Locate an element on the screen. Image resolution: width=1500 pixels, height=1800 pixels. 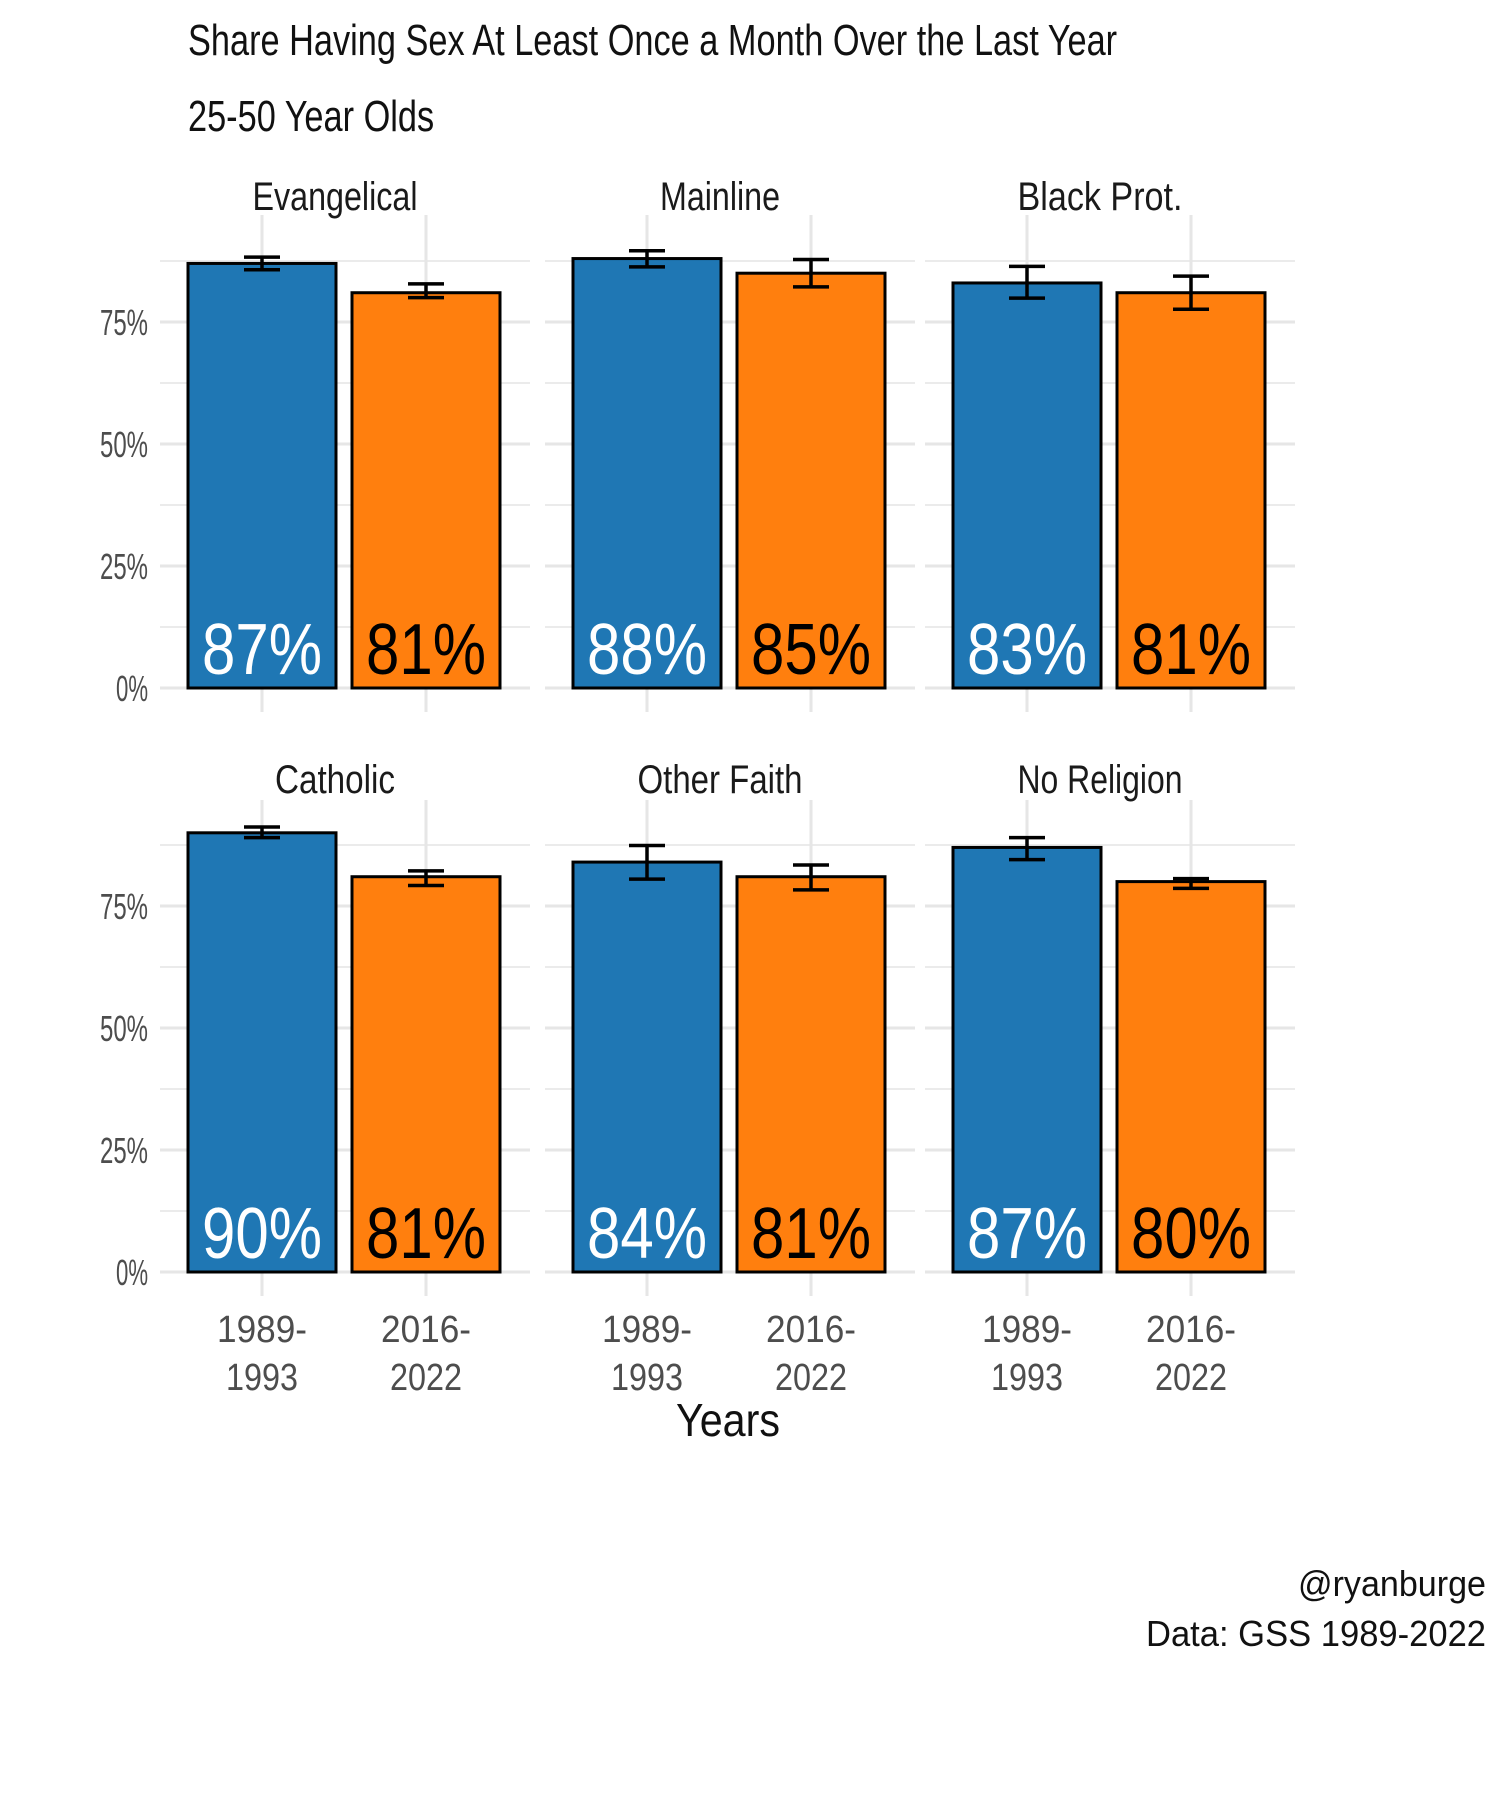
x-axis-title: Years is located at coordinates (728, 1420).